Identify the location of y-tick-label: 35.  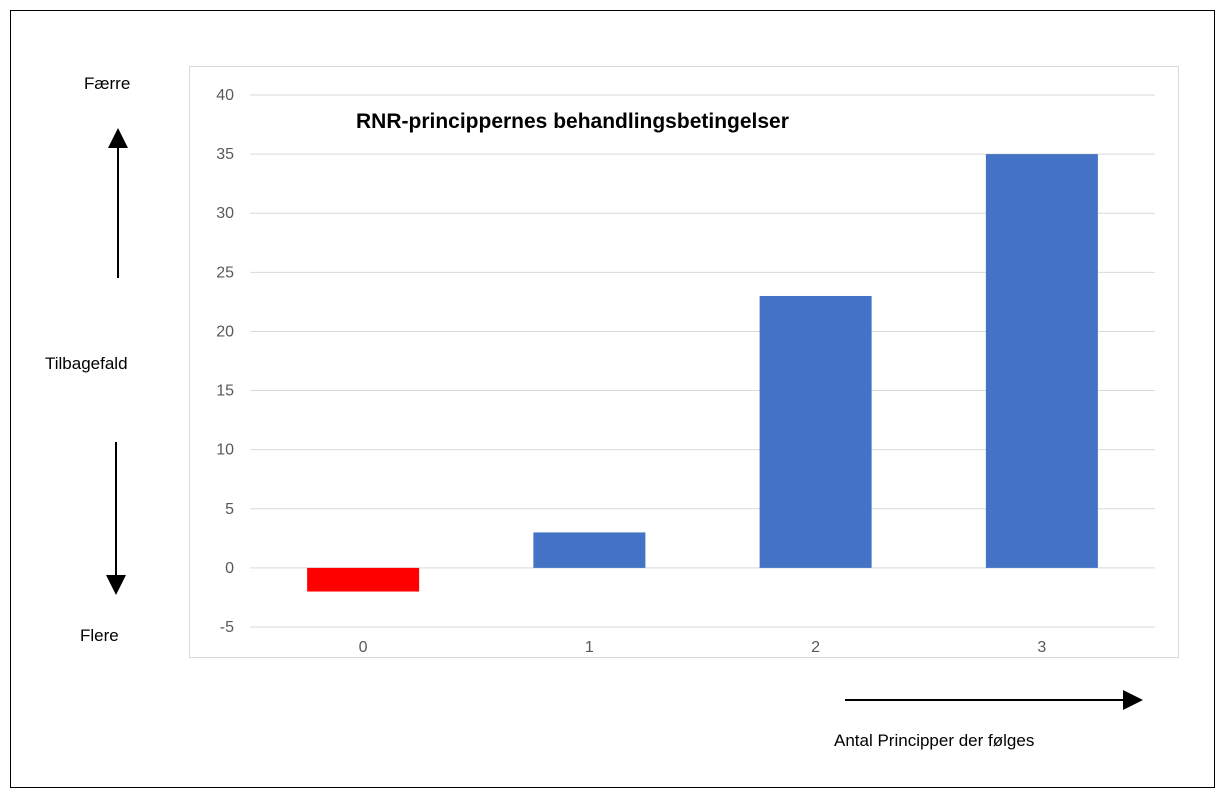
(225, 154).